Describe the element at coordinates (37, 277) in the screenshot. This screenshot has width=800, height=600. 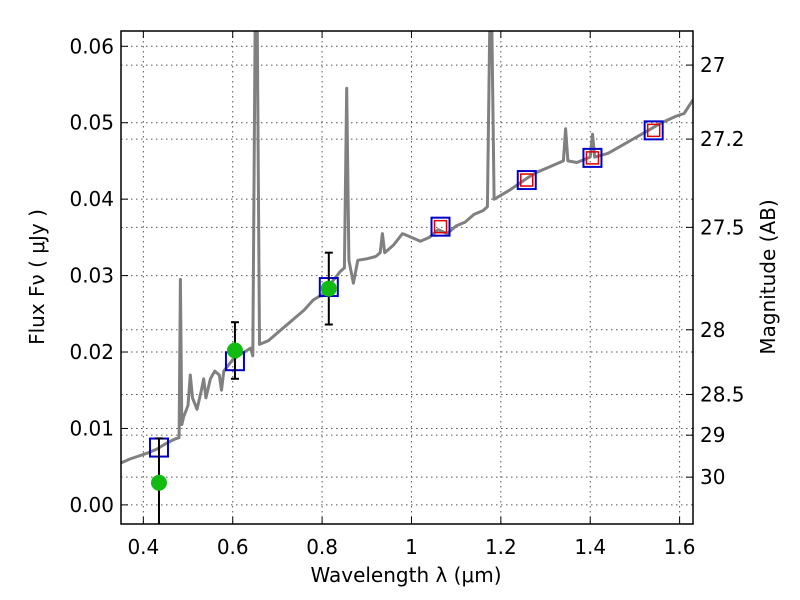
I see `y-axis-label: Flux Fν ( μJy )` at that location.